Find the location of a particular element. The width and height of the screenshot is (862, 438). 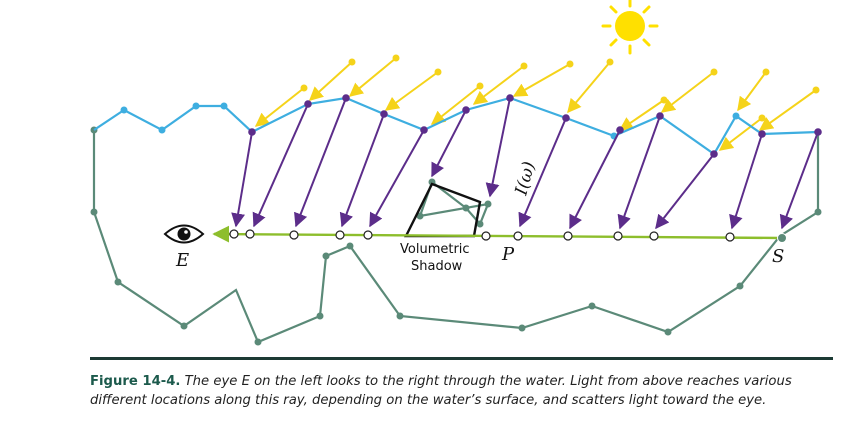

sunlight-rays is located at coordinates (535, 104).